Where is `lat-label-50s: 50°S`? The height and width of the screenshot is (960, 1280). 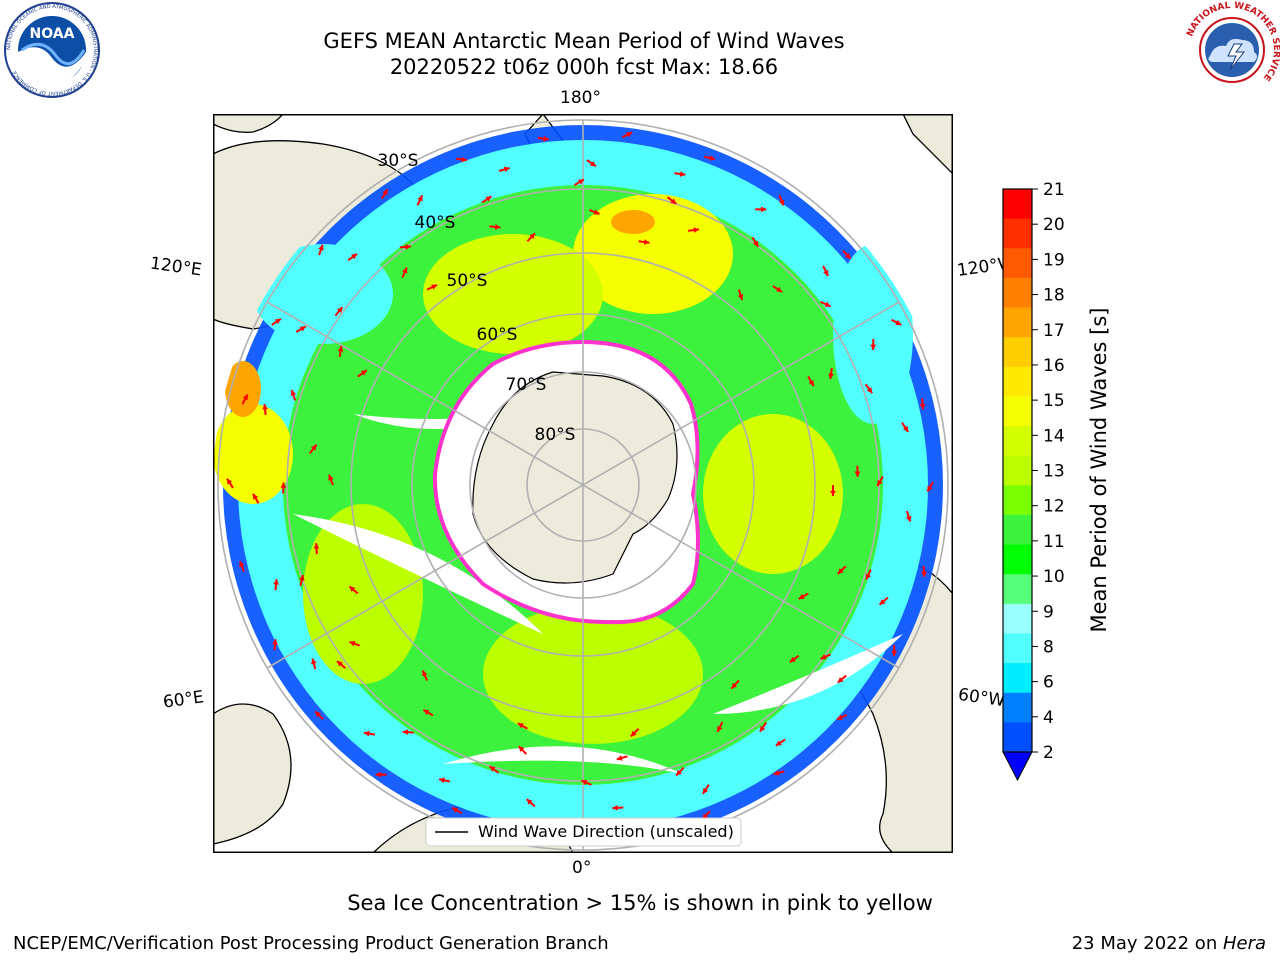
lat-label-50s: 50°S is located at coordinates (467, 281).